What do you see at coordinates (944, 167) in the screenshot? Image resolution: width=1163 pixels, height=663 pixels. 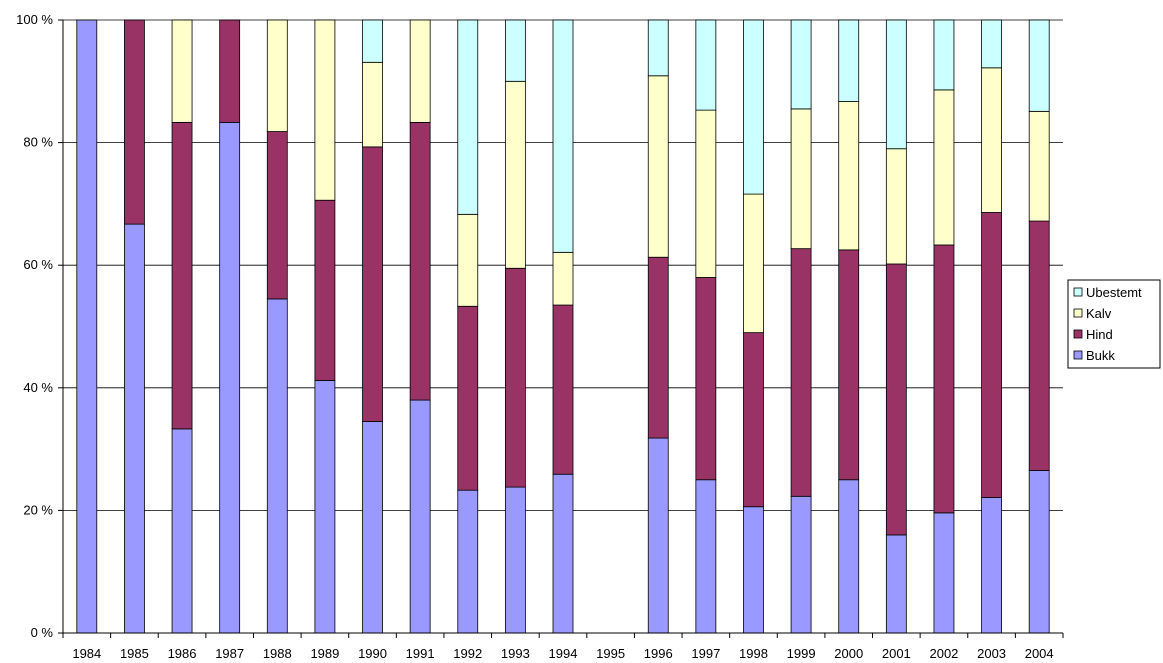 I see `bar-segment-kalv-2002` at bounding box center [944, 167].